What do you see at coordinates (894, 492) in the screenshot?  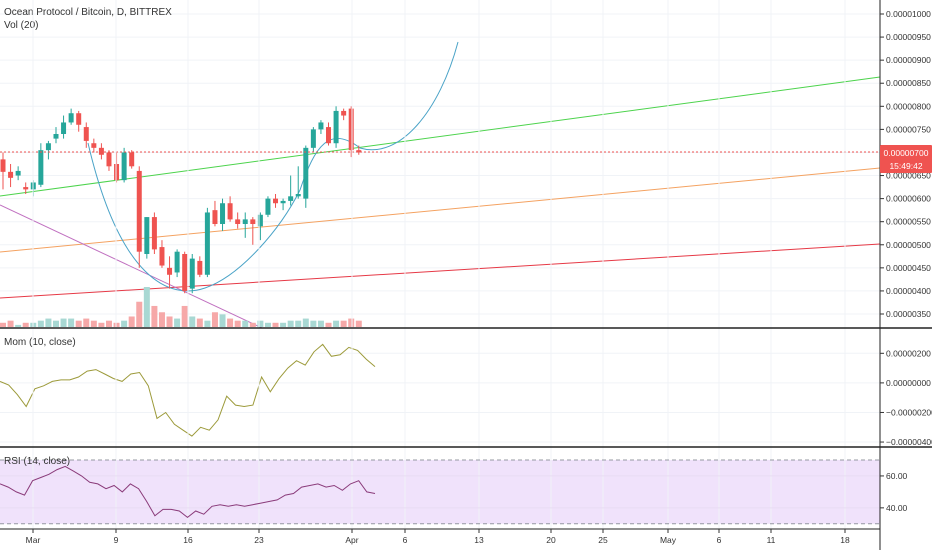 I see `rsi-axis: 60.00 40.00` at bounding box center [894, 492].